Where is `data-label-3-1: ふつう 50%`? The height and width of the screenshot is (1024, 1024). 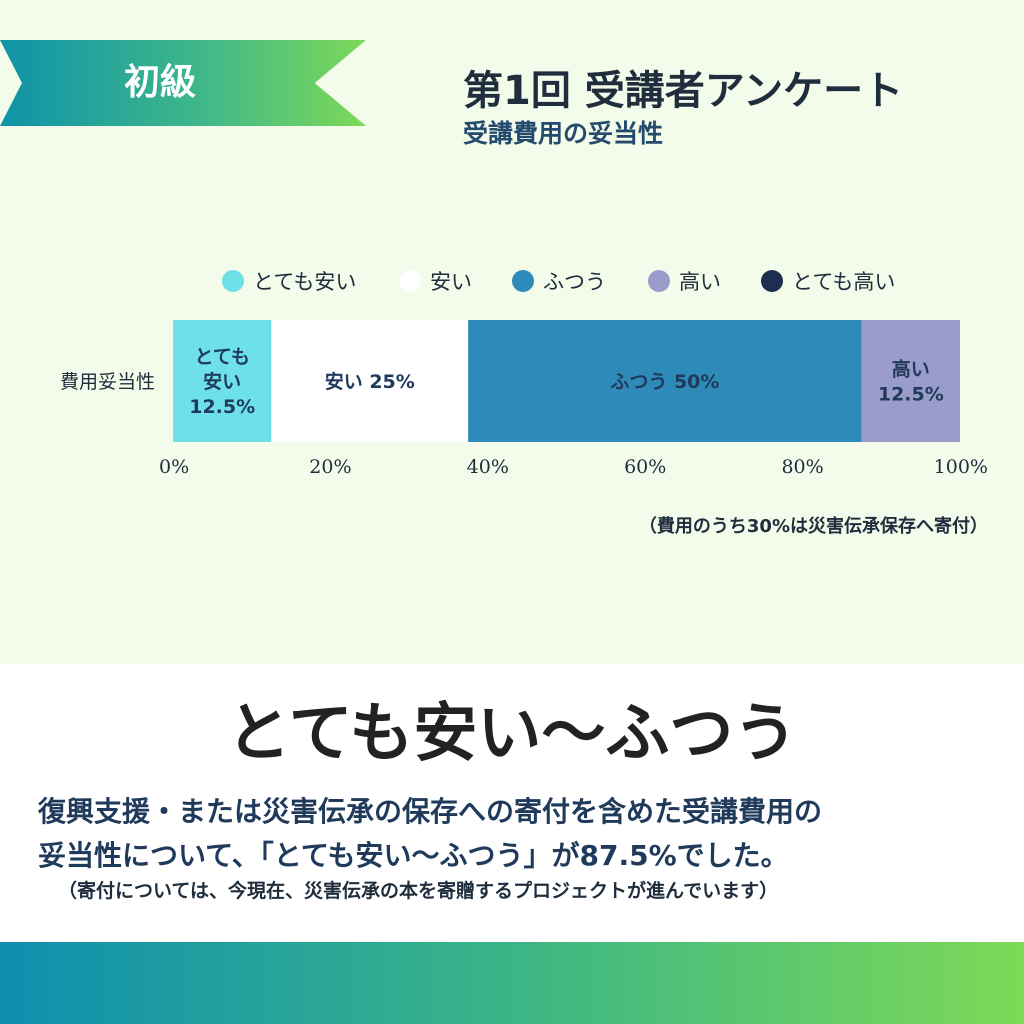
data-label-3-1: ふつう 50% is located at coordinates (664, 382).